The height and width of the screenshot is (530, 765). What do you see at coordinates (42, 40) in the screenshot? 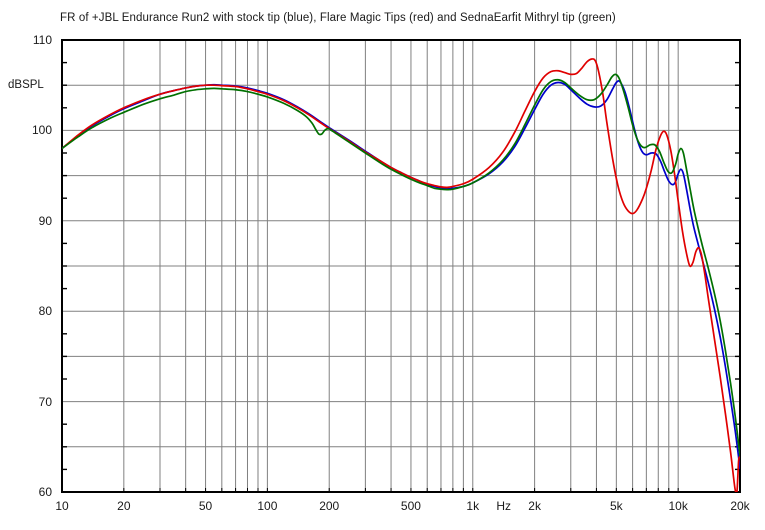
I see `y-tick-110: 110` at bounding box center [42, 40].